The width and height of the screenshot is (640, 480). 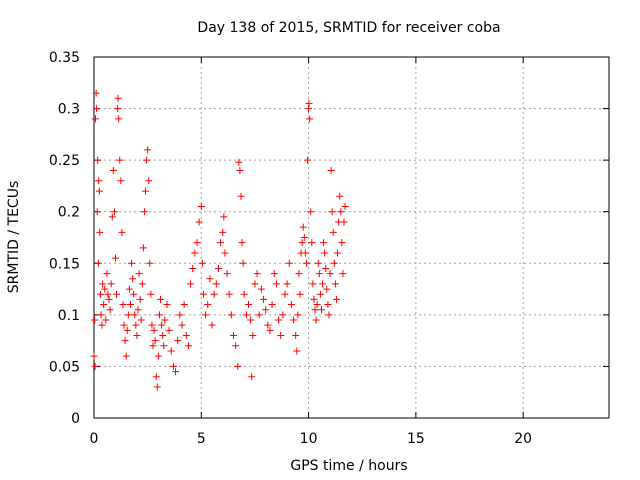 What do you see at coordinates (69, 316) in the screenshot?
I see `y-tick-label: 0.1` at bounding box center [69, 316].